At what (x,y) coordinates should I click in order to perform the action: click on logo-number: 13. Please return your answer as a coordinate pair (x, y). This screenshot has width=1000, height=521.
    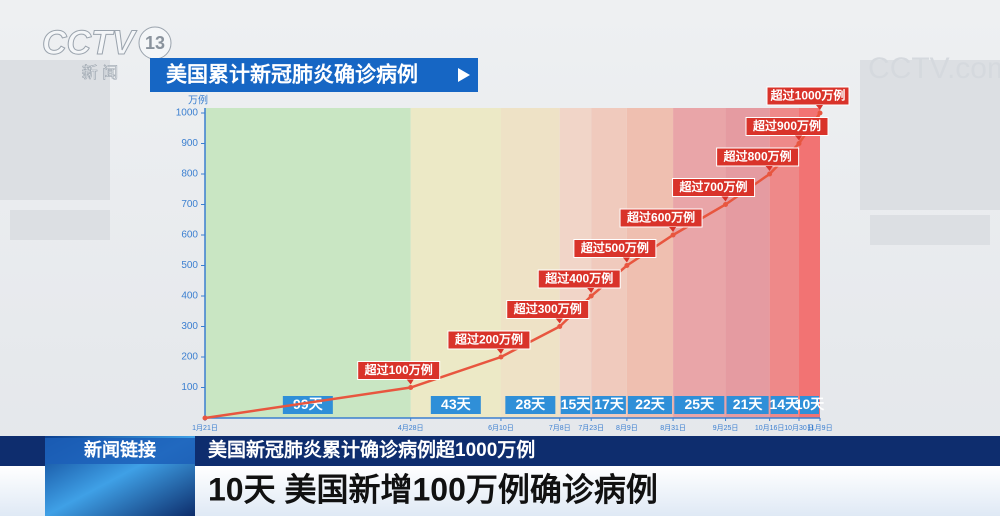
    Looking at the image, I should click on (155, 43).